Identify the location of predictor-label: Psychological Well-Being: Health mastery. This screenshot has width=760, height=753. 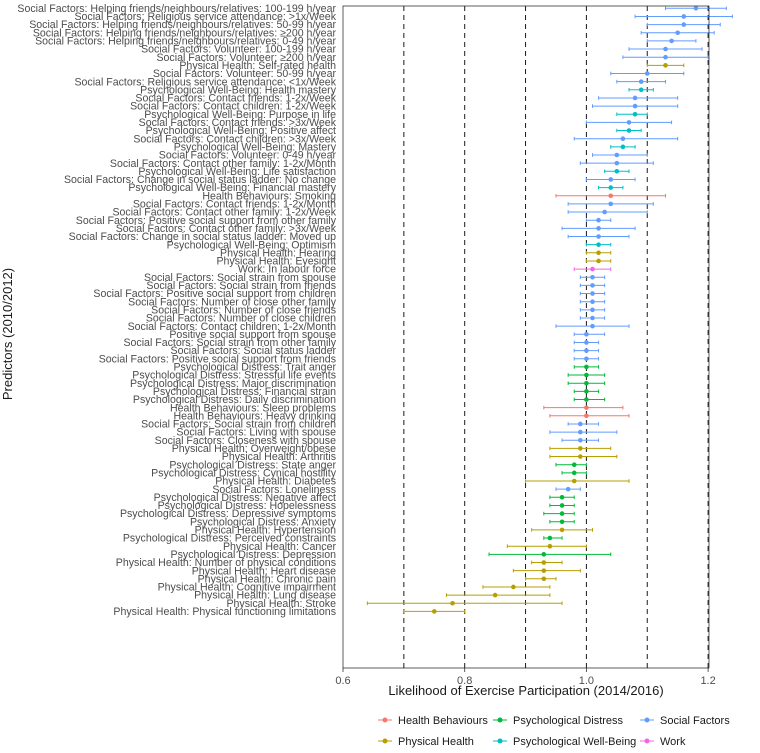
(238, 90).